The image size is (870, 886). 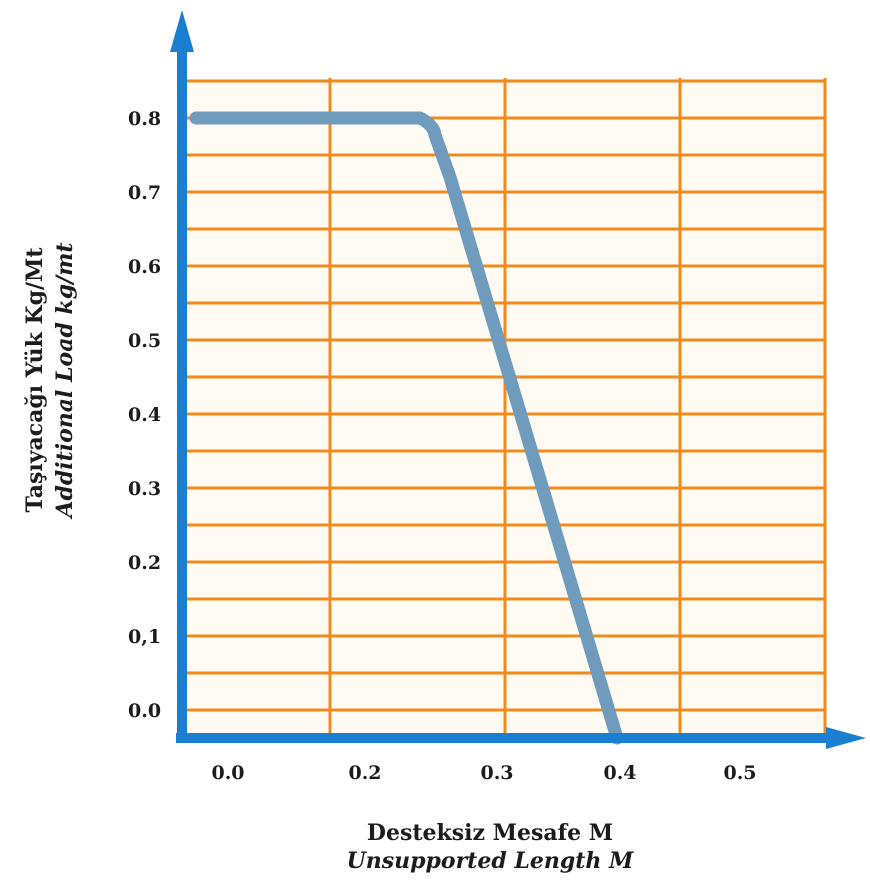 I want to click on y-tick-1: 0,1, so click(x=144, y=637).